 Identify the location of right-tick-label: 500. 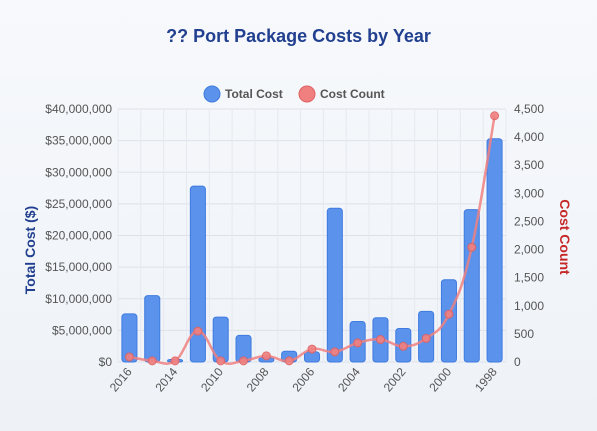
(524, 334).